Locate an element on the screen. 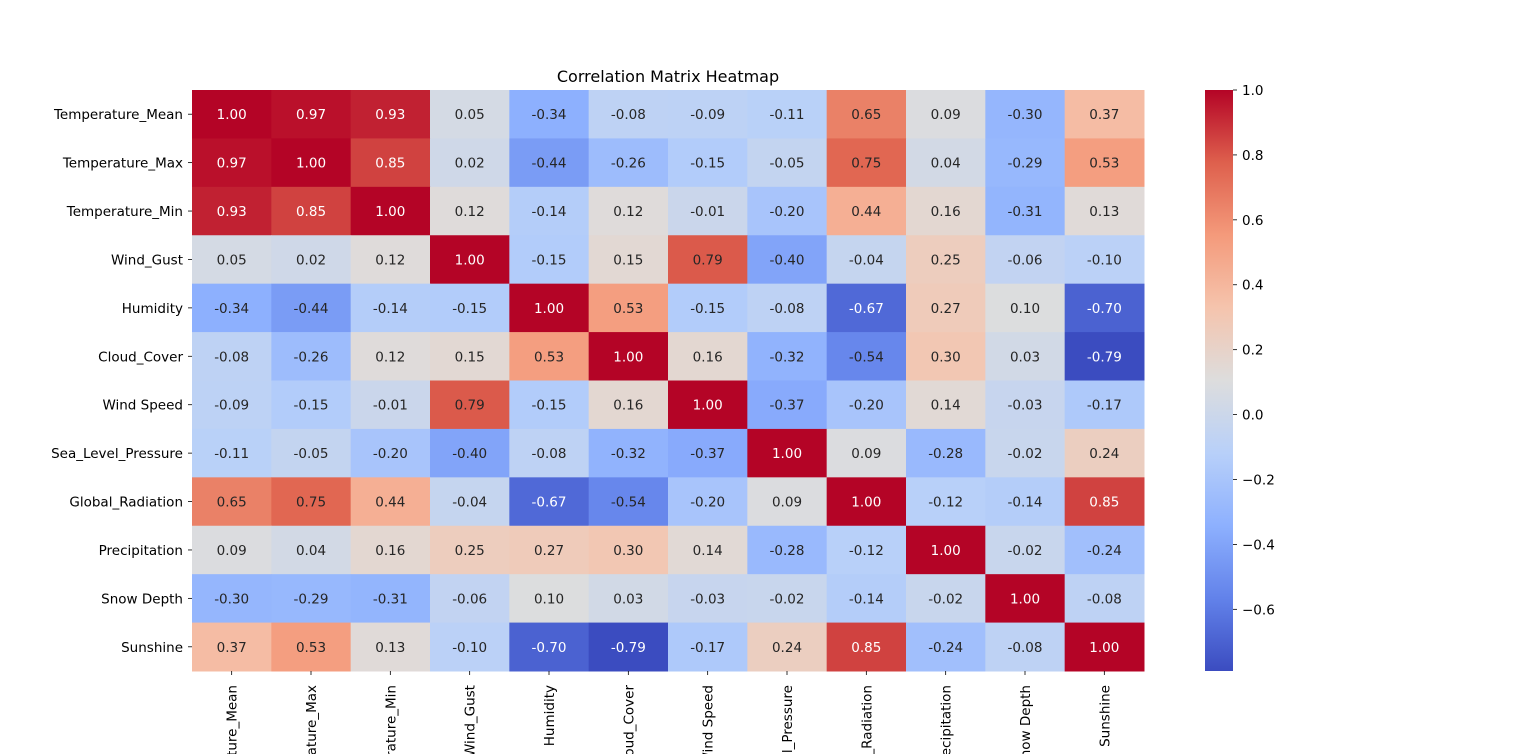 This screenshot has width=1536, height=754. heatmap-cell-value: -0.37 is located at coordinates (707, 454).